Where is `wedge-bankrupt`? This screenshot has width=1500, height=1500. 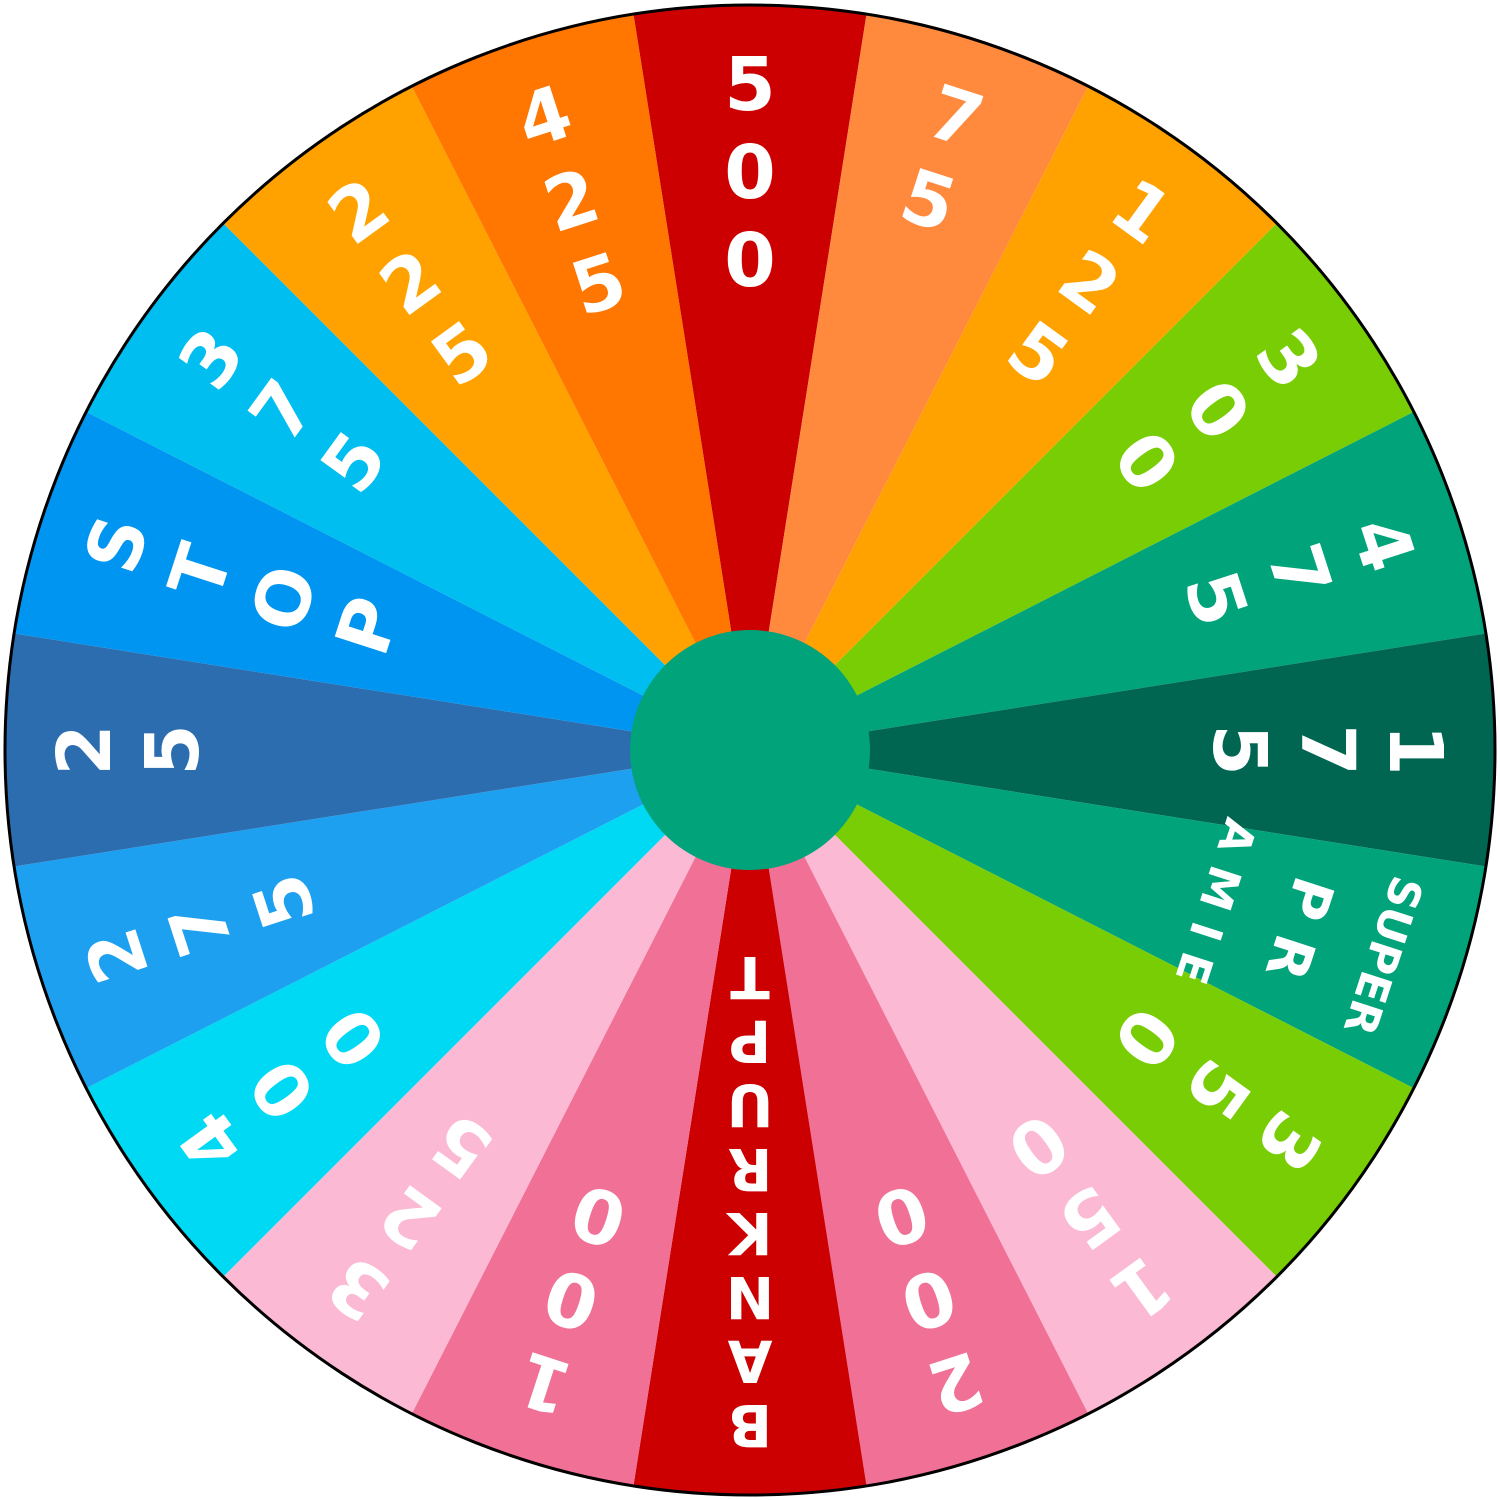
wedge-bankrupt is located at coordinates (750, 1123).